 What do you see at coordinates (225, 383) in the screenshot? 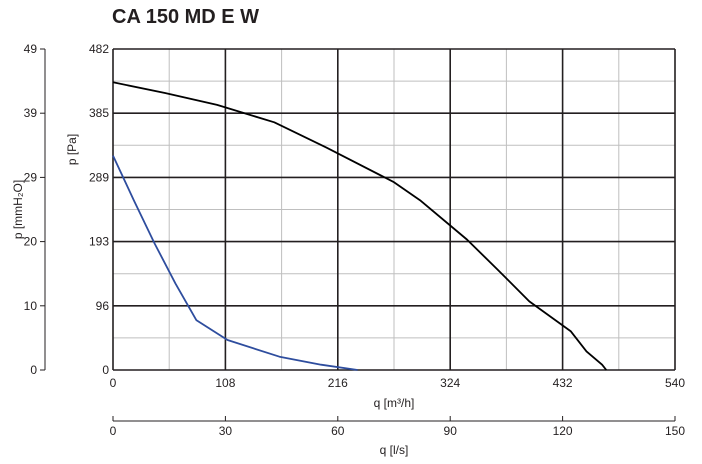
I see `x-tick-label-m3h: 108` at bounding box center [225, 383].